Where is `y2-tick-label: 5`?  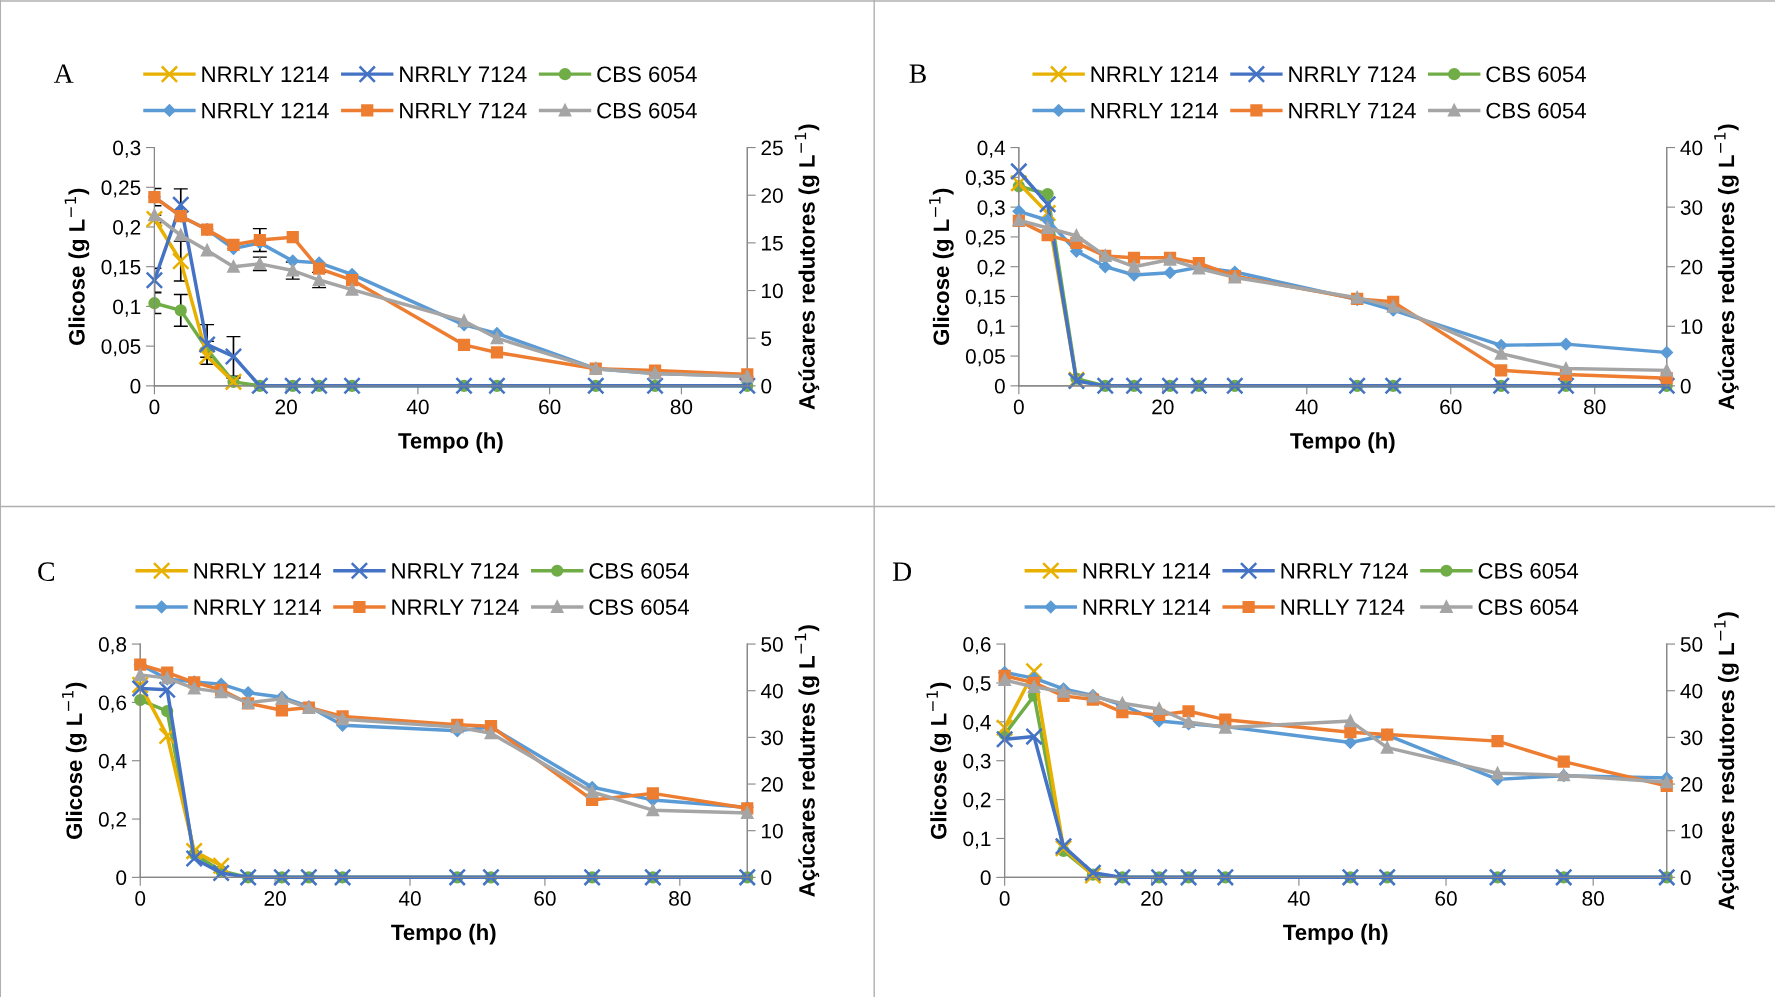 y2-tick-label: 5 is located at coordinates (766, 338).